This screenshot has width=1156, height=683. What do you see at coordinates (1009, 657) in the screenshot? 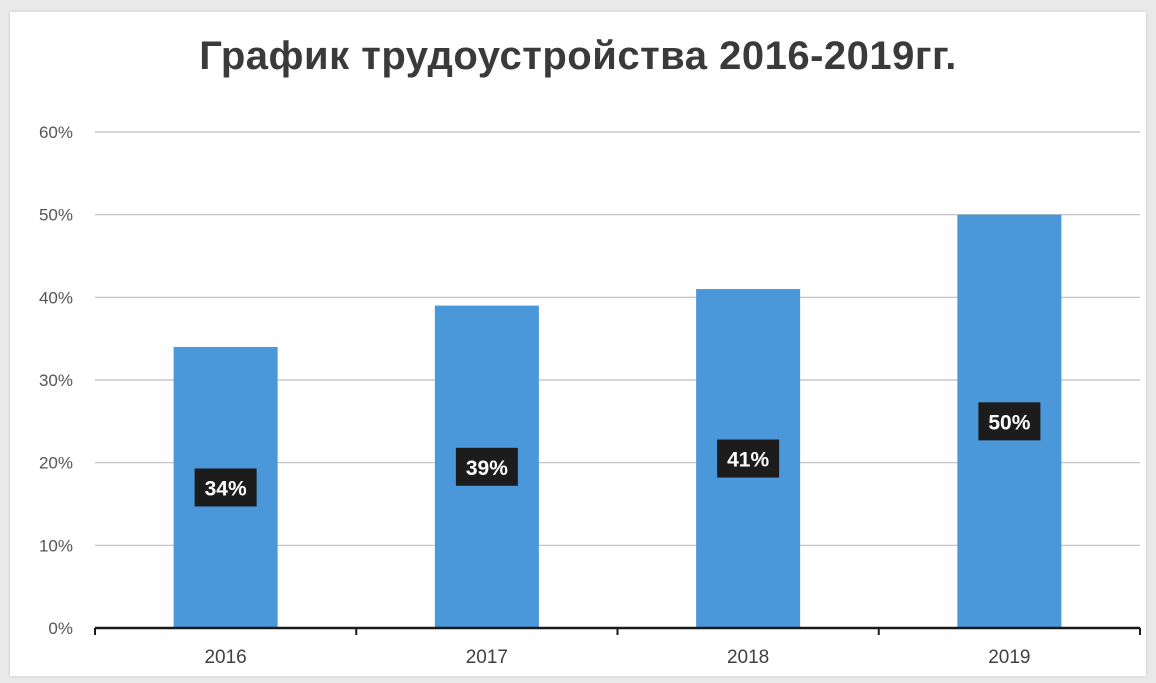
I see `x-tick-label: 2019` at bounding box center [1009, 657].